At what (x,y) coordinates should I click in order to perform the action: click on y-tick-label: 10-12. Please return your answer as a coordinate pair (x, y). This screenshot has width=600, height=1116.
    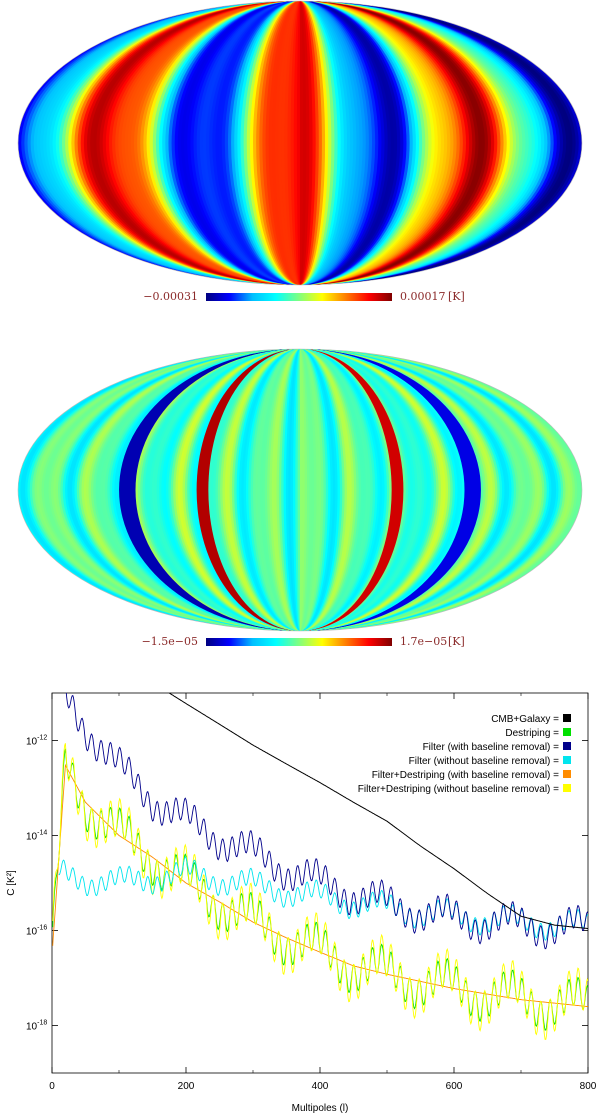
    Looking at the image, I should click on (36, 741).